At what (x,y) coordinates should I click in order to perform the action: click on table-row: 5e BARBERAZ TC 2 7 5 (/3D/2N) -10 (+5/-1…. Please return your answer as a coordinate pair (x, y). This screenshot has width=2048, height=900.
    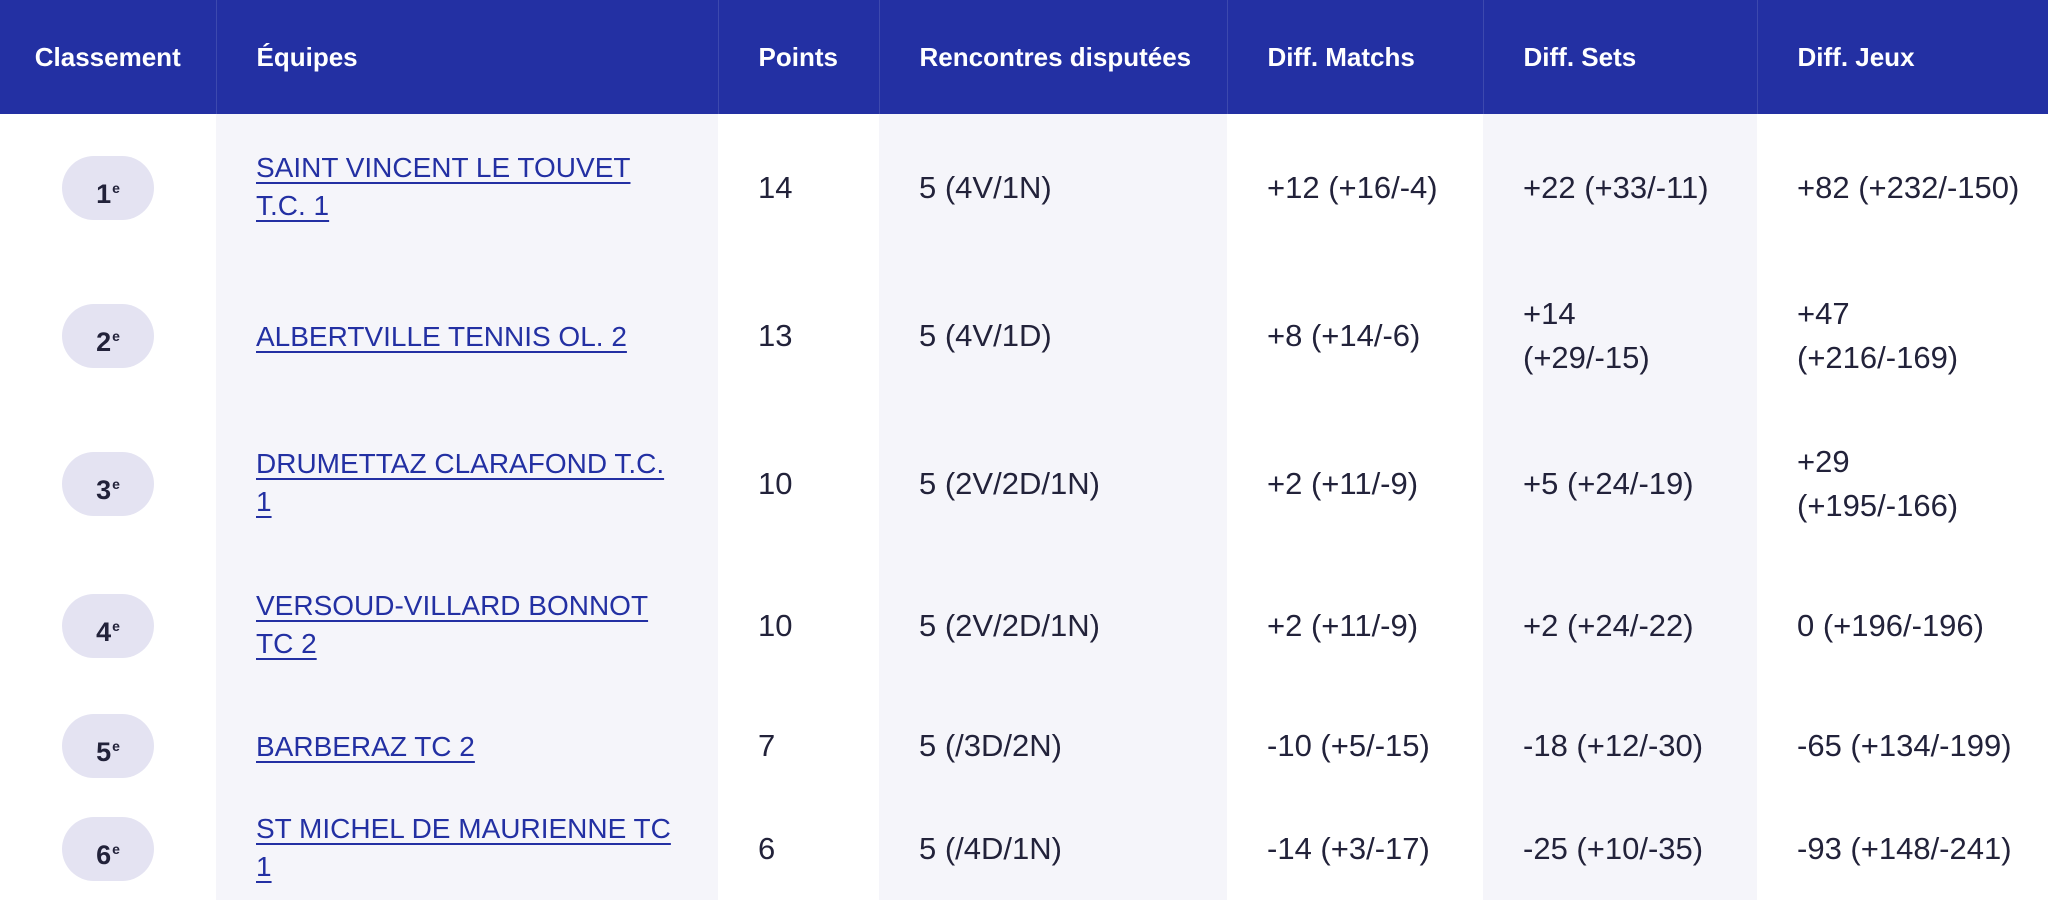
    Looking at the image, I should click on (1024, 746).